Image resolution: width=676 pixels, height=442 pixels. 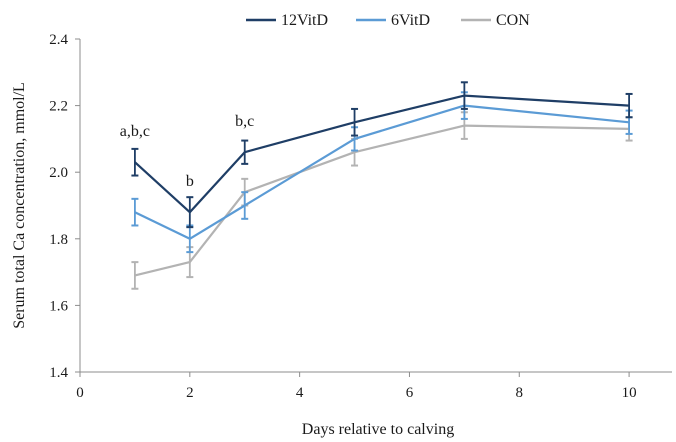 I want to click on legend-label: CON, so click(x=513, y=20).